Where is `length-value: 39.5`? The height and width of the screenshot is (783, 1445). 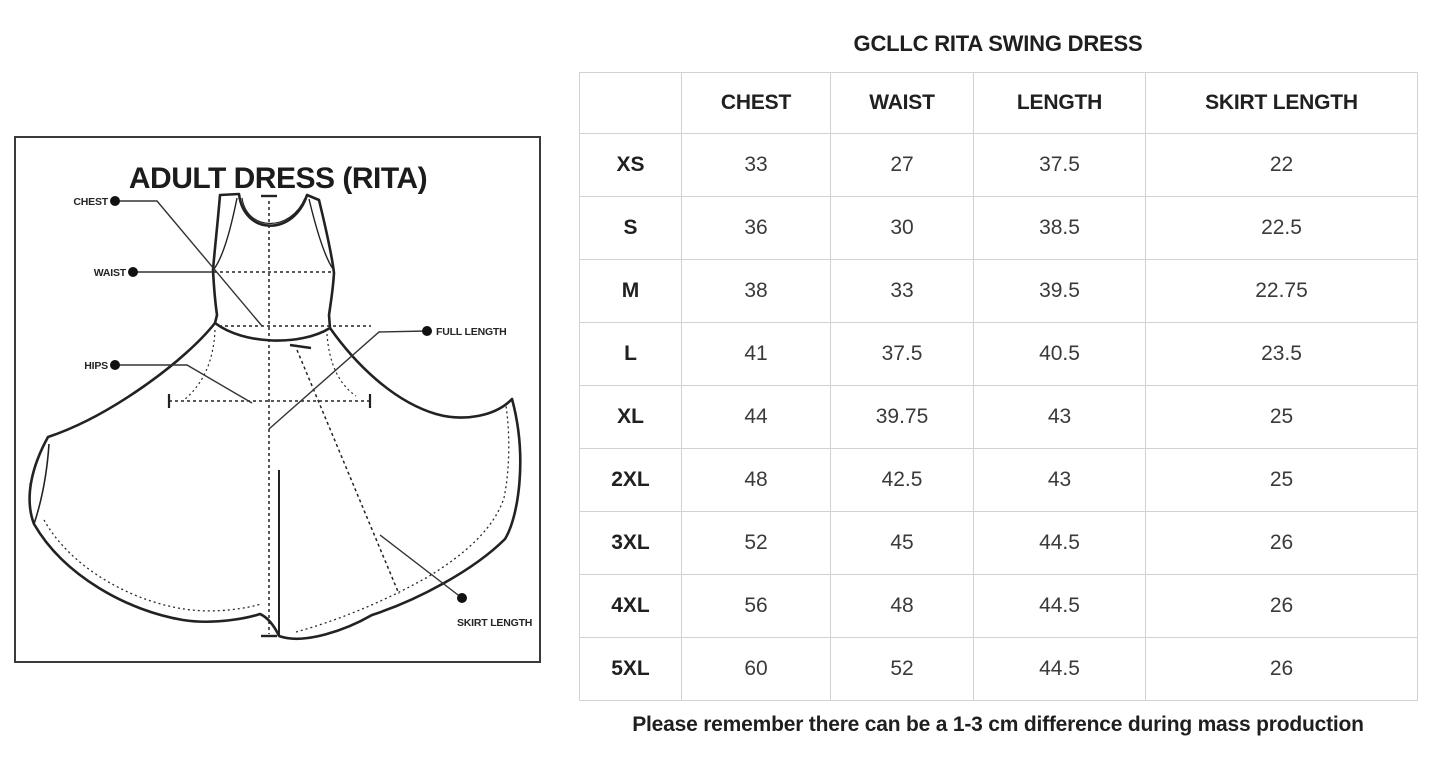 length-value: 39.5 is located at coordinates (1059, 291).